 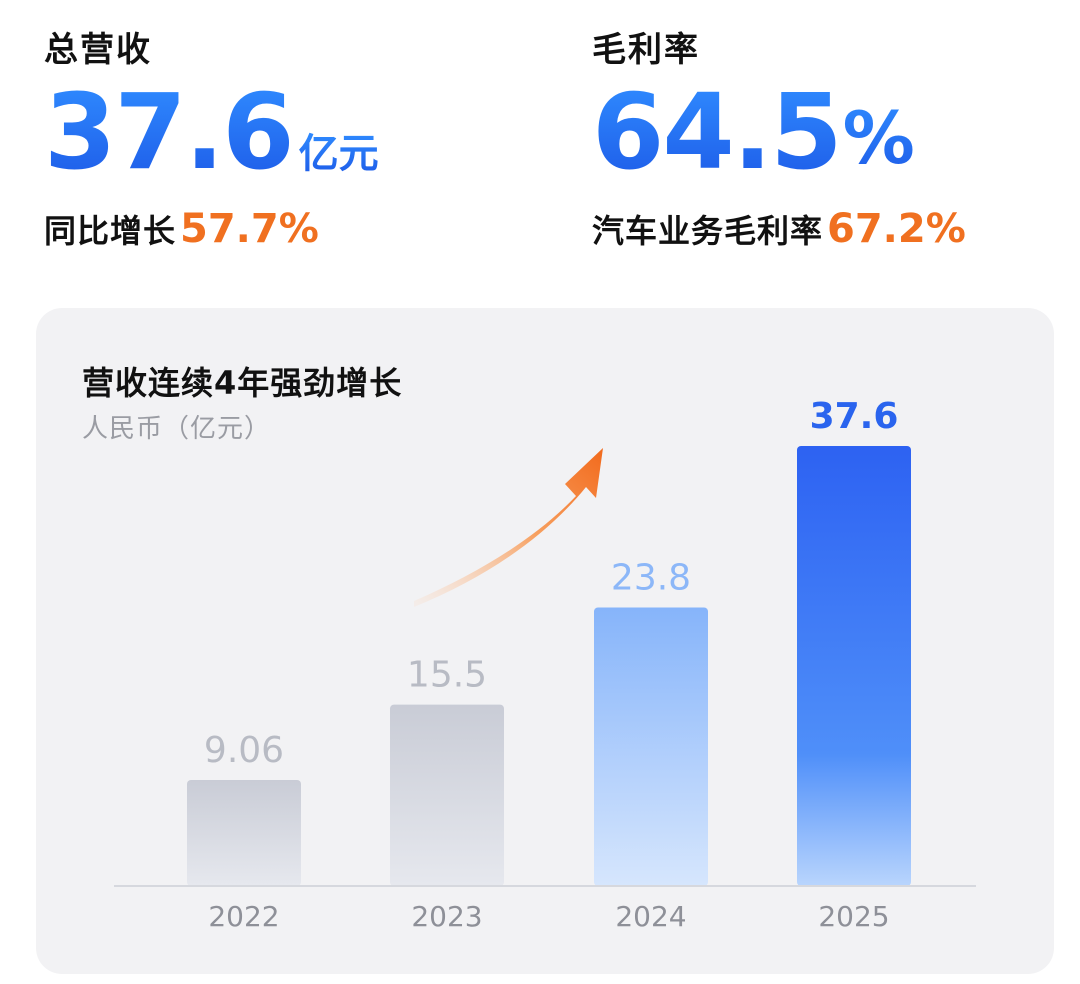 What do you see at coordinates (708, 231) in the screenshot?
I see `auto-margin-label: 汽车业务毛利率` at bounding box center [708, 231].